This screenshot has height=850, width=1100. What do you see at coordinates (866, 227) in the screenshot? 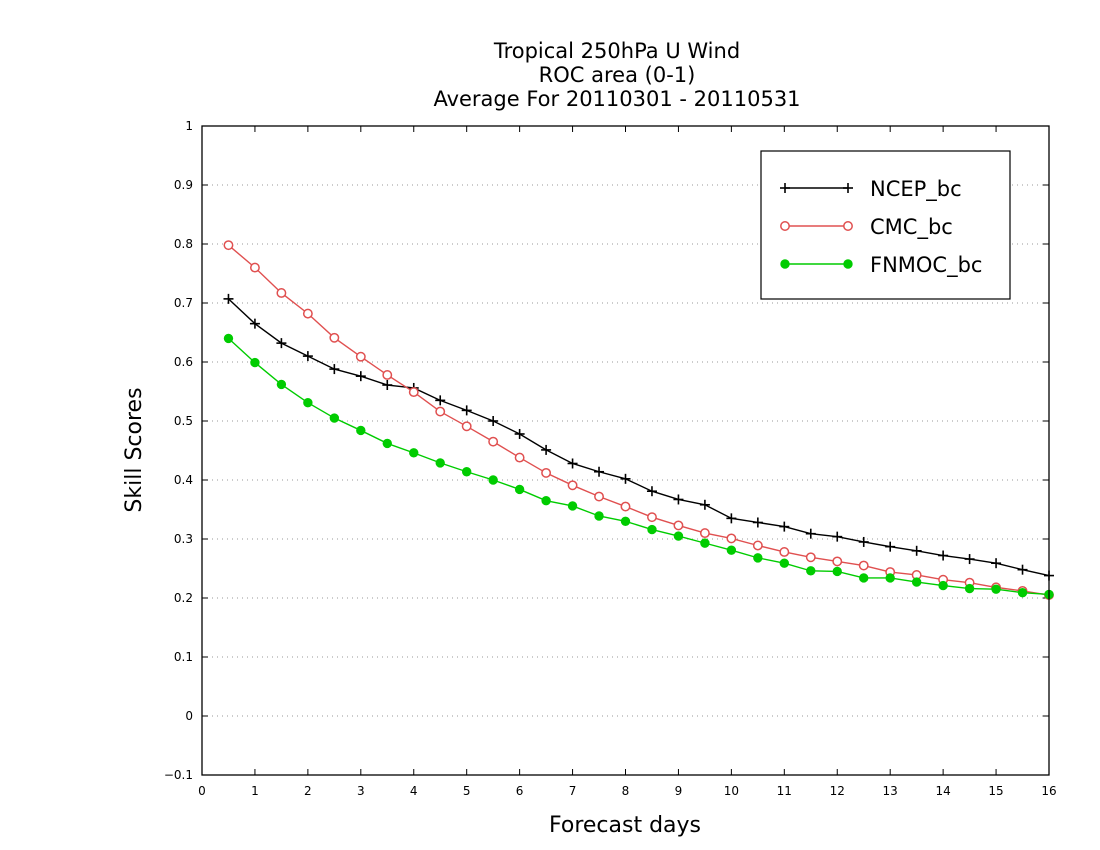
I see `legend-entry: CMC_bc` at bounding box center [866, 227].